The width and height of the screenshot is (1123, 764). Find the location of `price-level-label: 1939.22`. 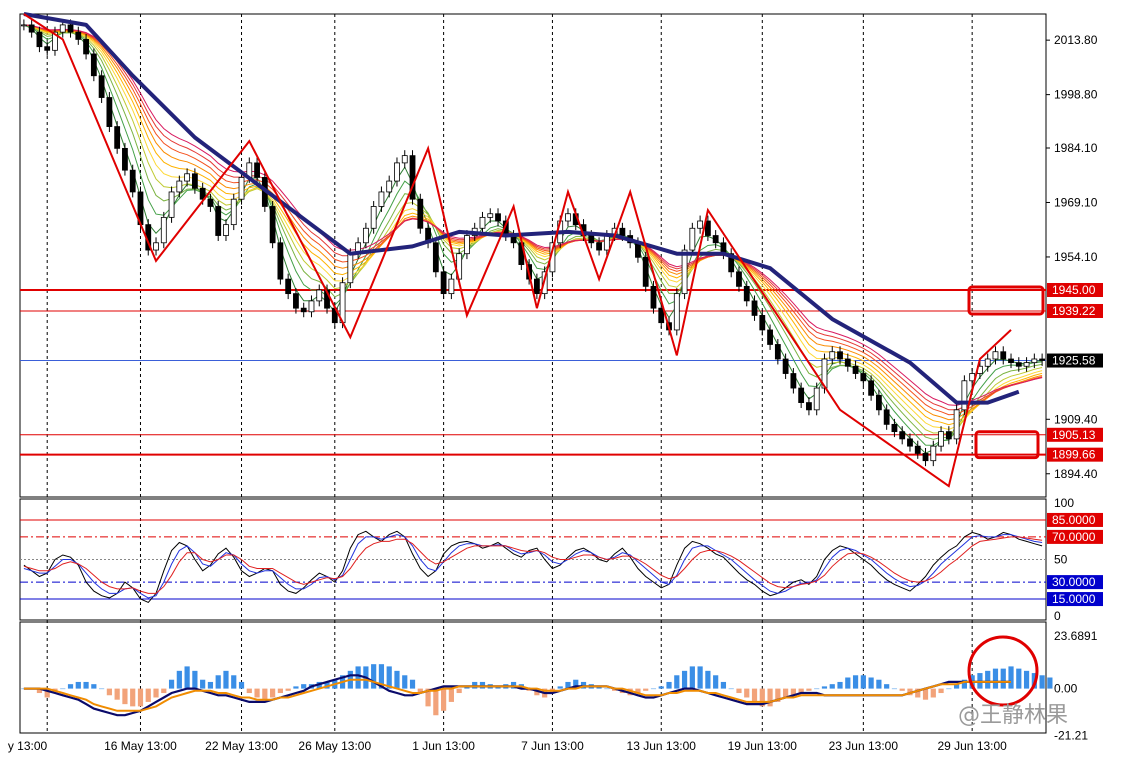

price-level-label: 1939.22 is located at coordinates (1074, 311).